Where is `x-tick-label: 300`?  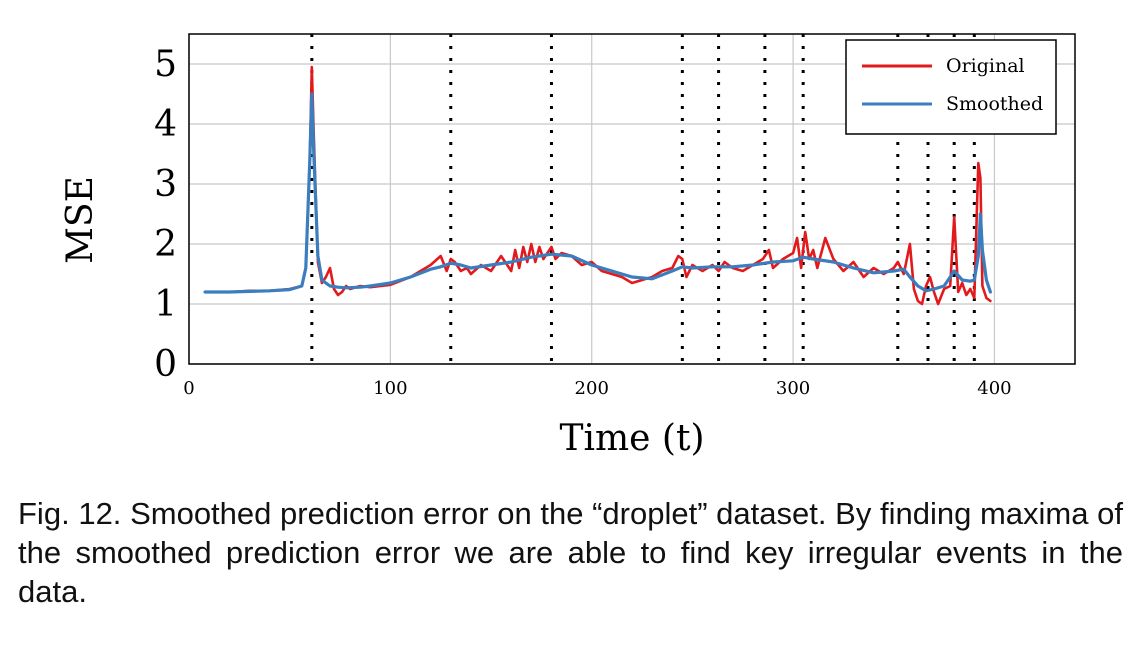
x-tick-label: 300 is located at coordinates (793, 388).